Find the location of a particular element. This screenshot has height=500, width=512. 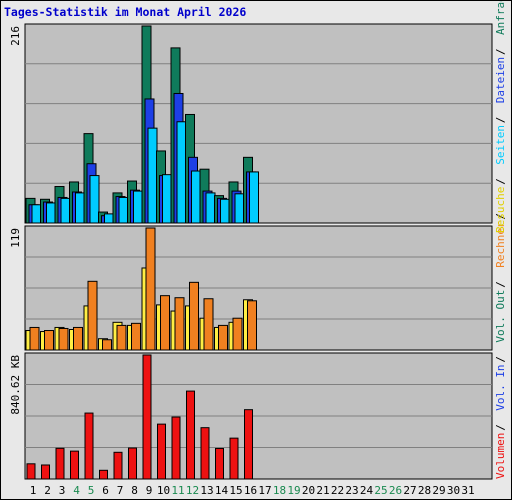

y-max-label: 840.62 KB is located at coordinates (15, 385).